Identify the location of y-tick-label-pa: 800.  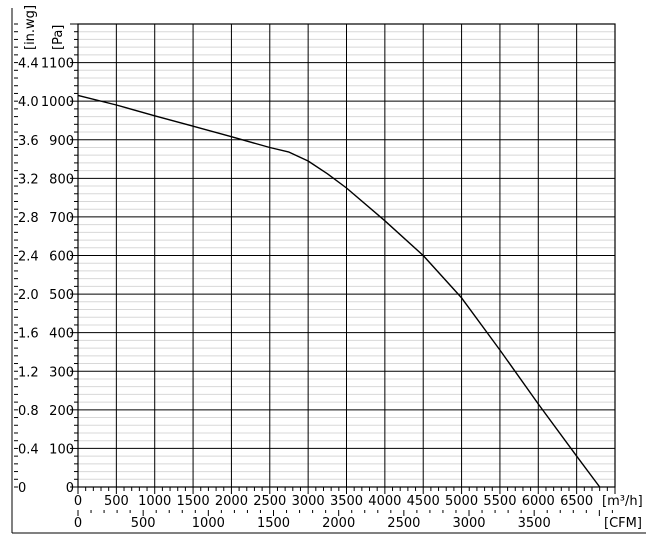
(61, 179).